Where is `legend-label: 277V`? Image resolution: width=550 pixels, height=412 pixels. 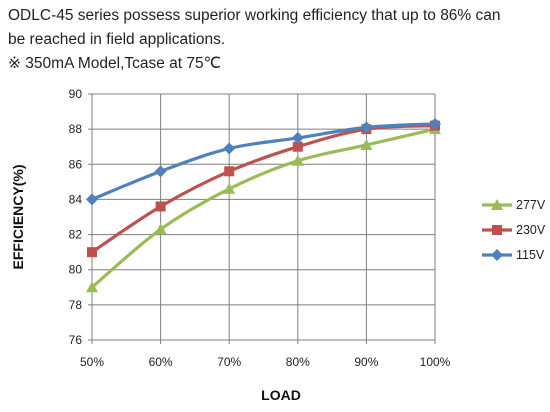
legend-label: 277V is located at coordinates (531, 205).